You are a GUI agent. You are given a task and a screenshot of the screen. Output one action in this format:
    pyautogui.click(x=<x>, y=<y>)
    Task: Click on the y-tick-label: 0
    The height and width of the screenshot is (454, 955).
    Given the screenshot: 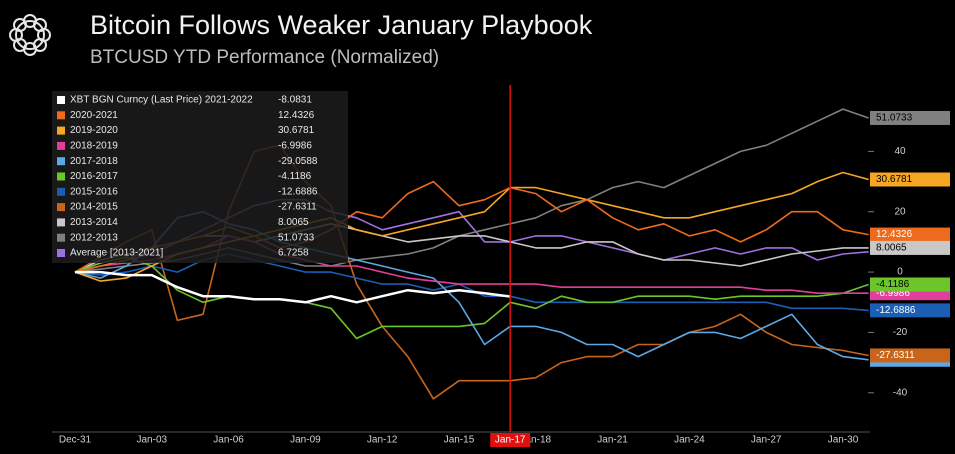 What is the action you would take?
    pyautogui.click(x=900, y=272)
    